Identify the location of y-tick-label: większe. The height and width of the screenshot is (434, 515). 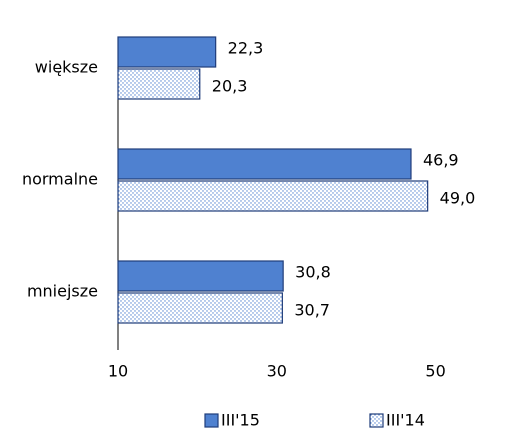
(66, 67).